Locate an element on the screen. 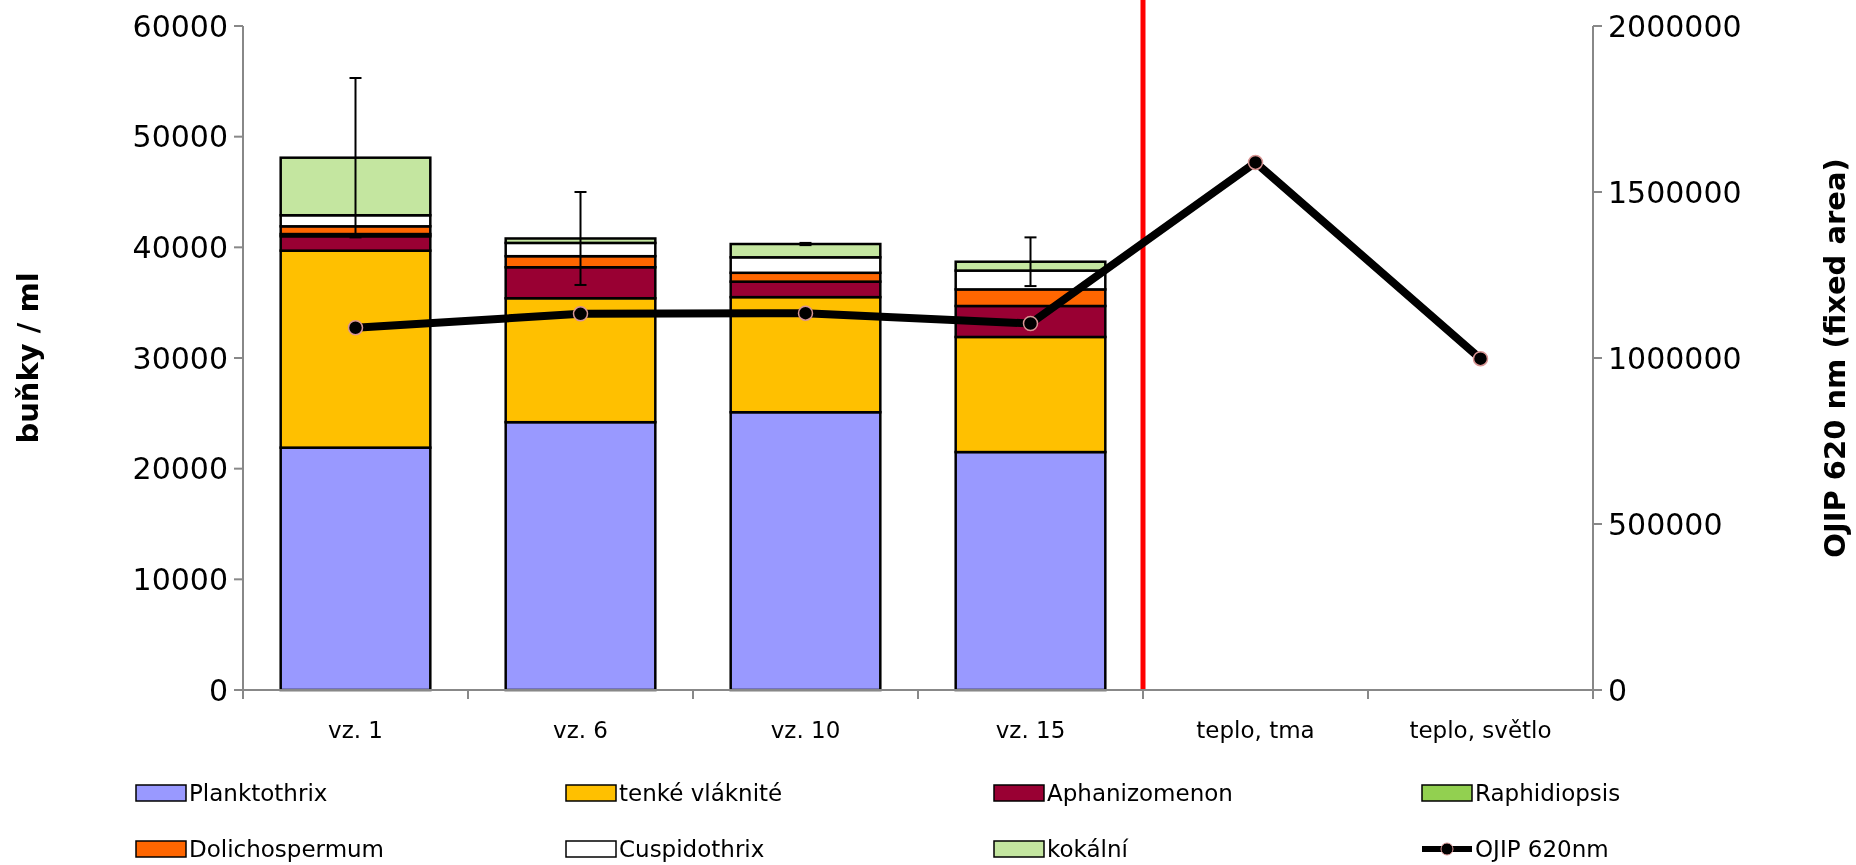  y2-tick-label: 500000 is located at coordinates (1665, 524).